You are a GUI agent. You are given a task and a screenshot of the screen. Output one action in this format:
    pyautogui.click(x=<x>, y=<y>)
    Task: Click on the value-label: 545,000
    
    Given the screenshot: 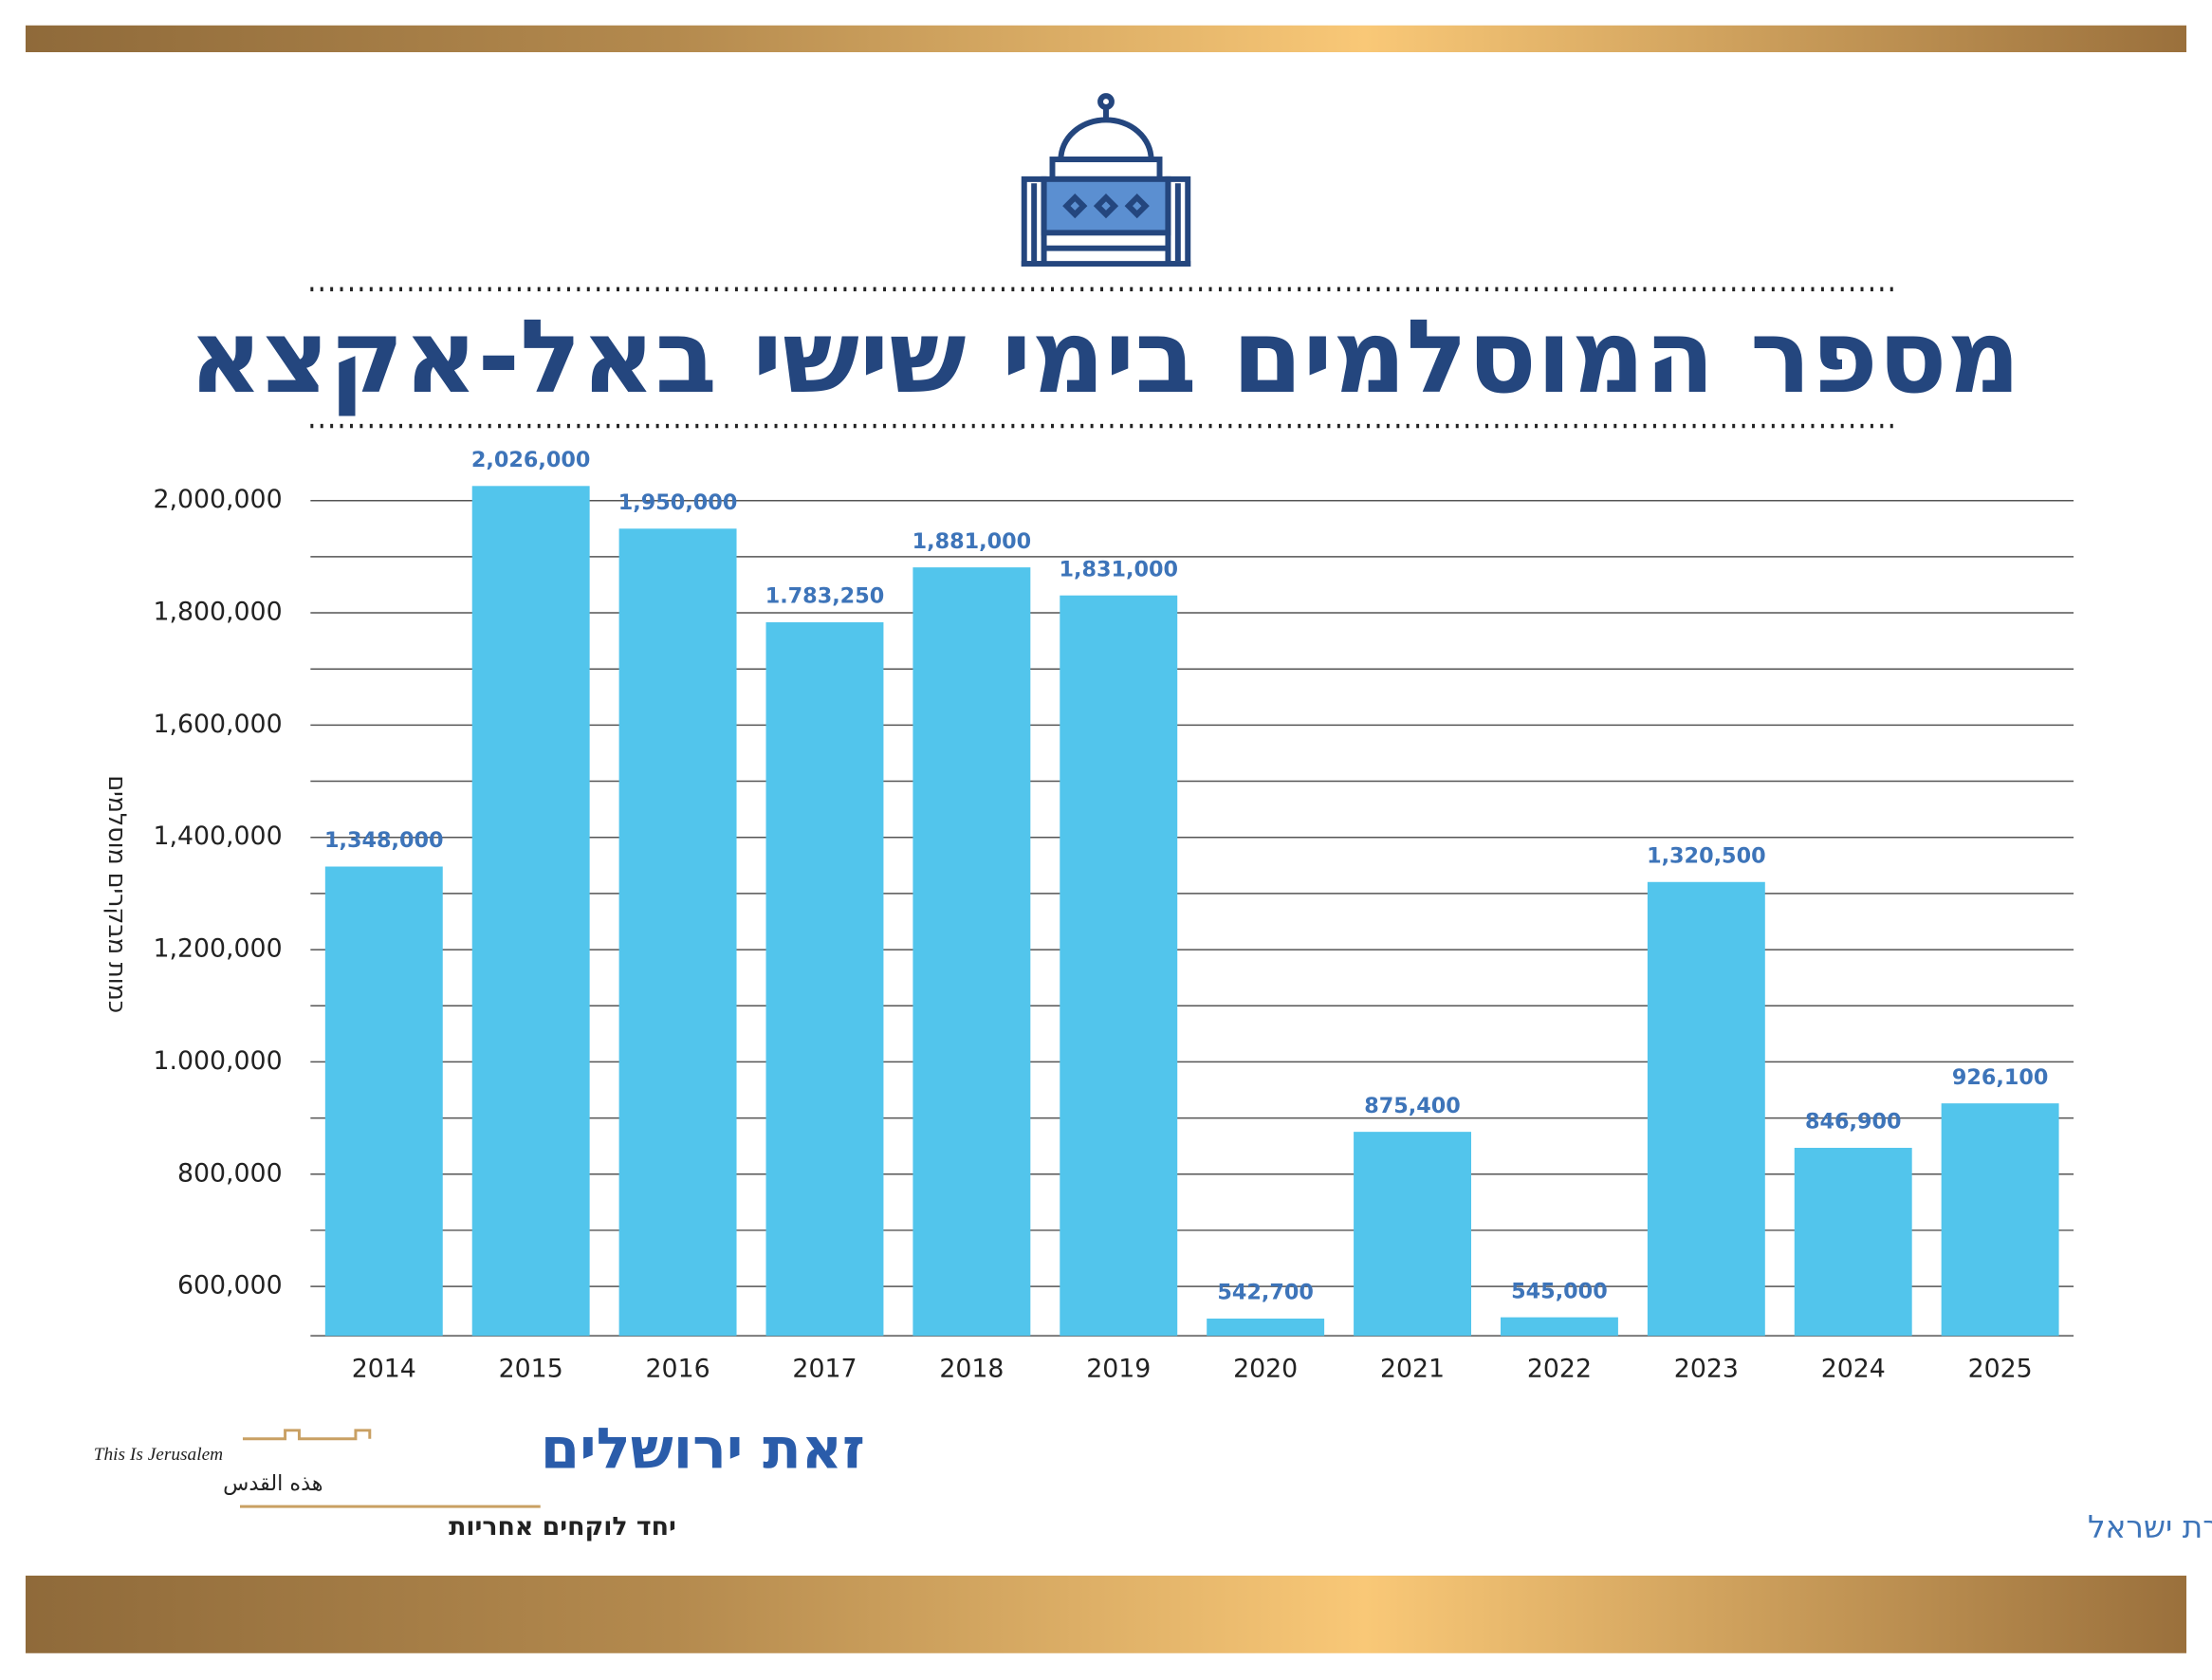 What is the action you would take?
    pyautogui.click(x=1559, y=1291)
    